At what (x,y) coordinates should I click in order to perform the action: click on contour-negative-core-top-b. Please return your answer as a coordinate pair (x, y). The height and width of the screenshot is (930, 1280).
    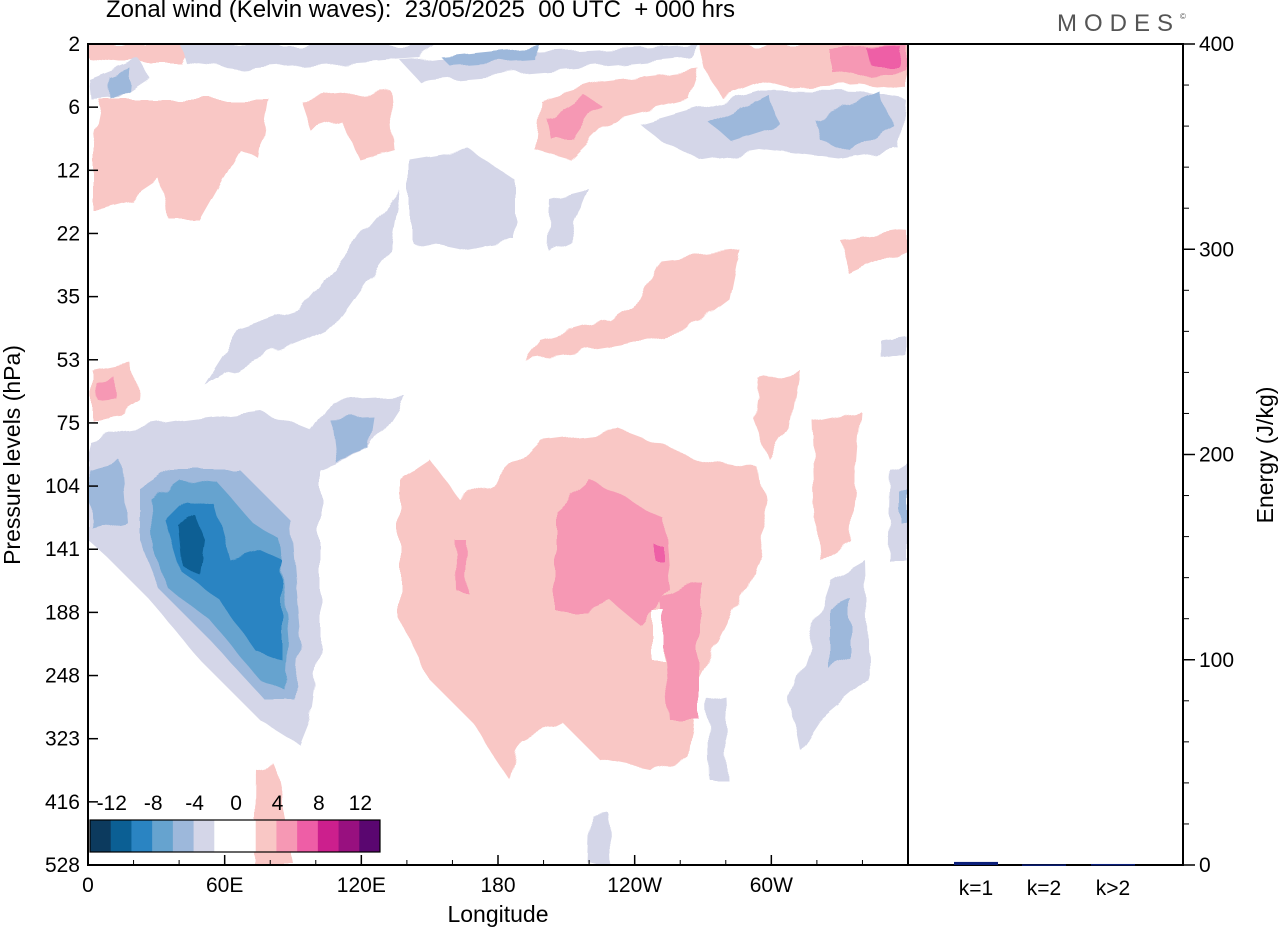
    Looking at the image, I should click on (121, 85).